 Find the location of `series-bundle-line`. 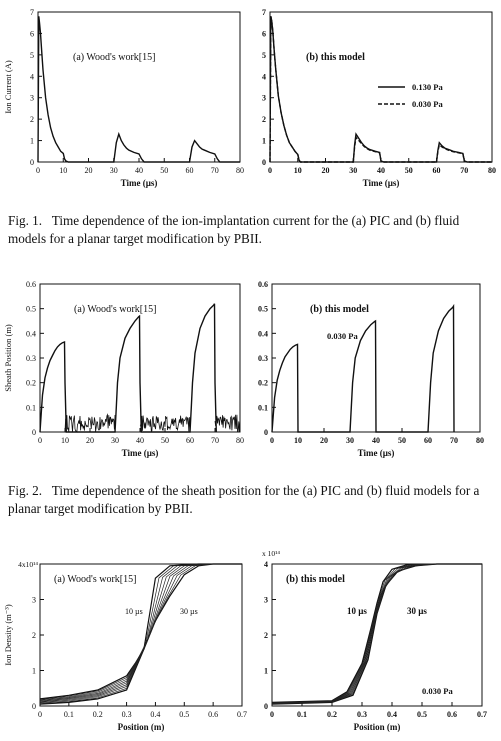

series-bundle-line is located at coordinates (377, 634).